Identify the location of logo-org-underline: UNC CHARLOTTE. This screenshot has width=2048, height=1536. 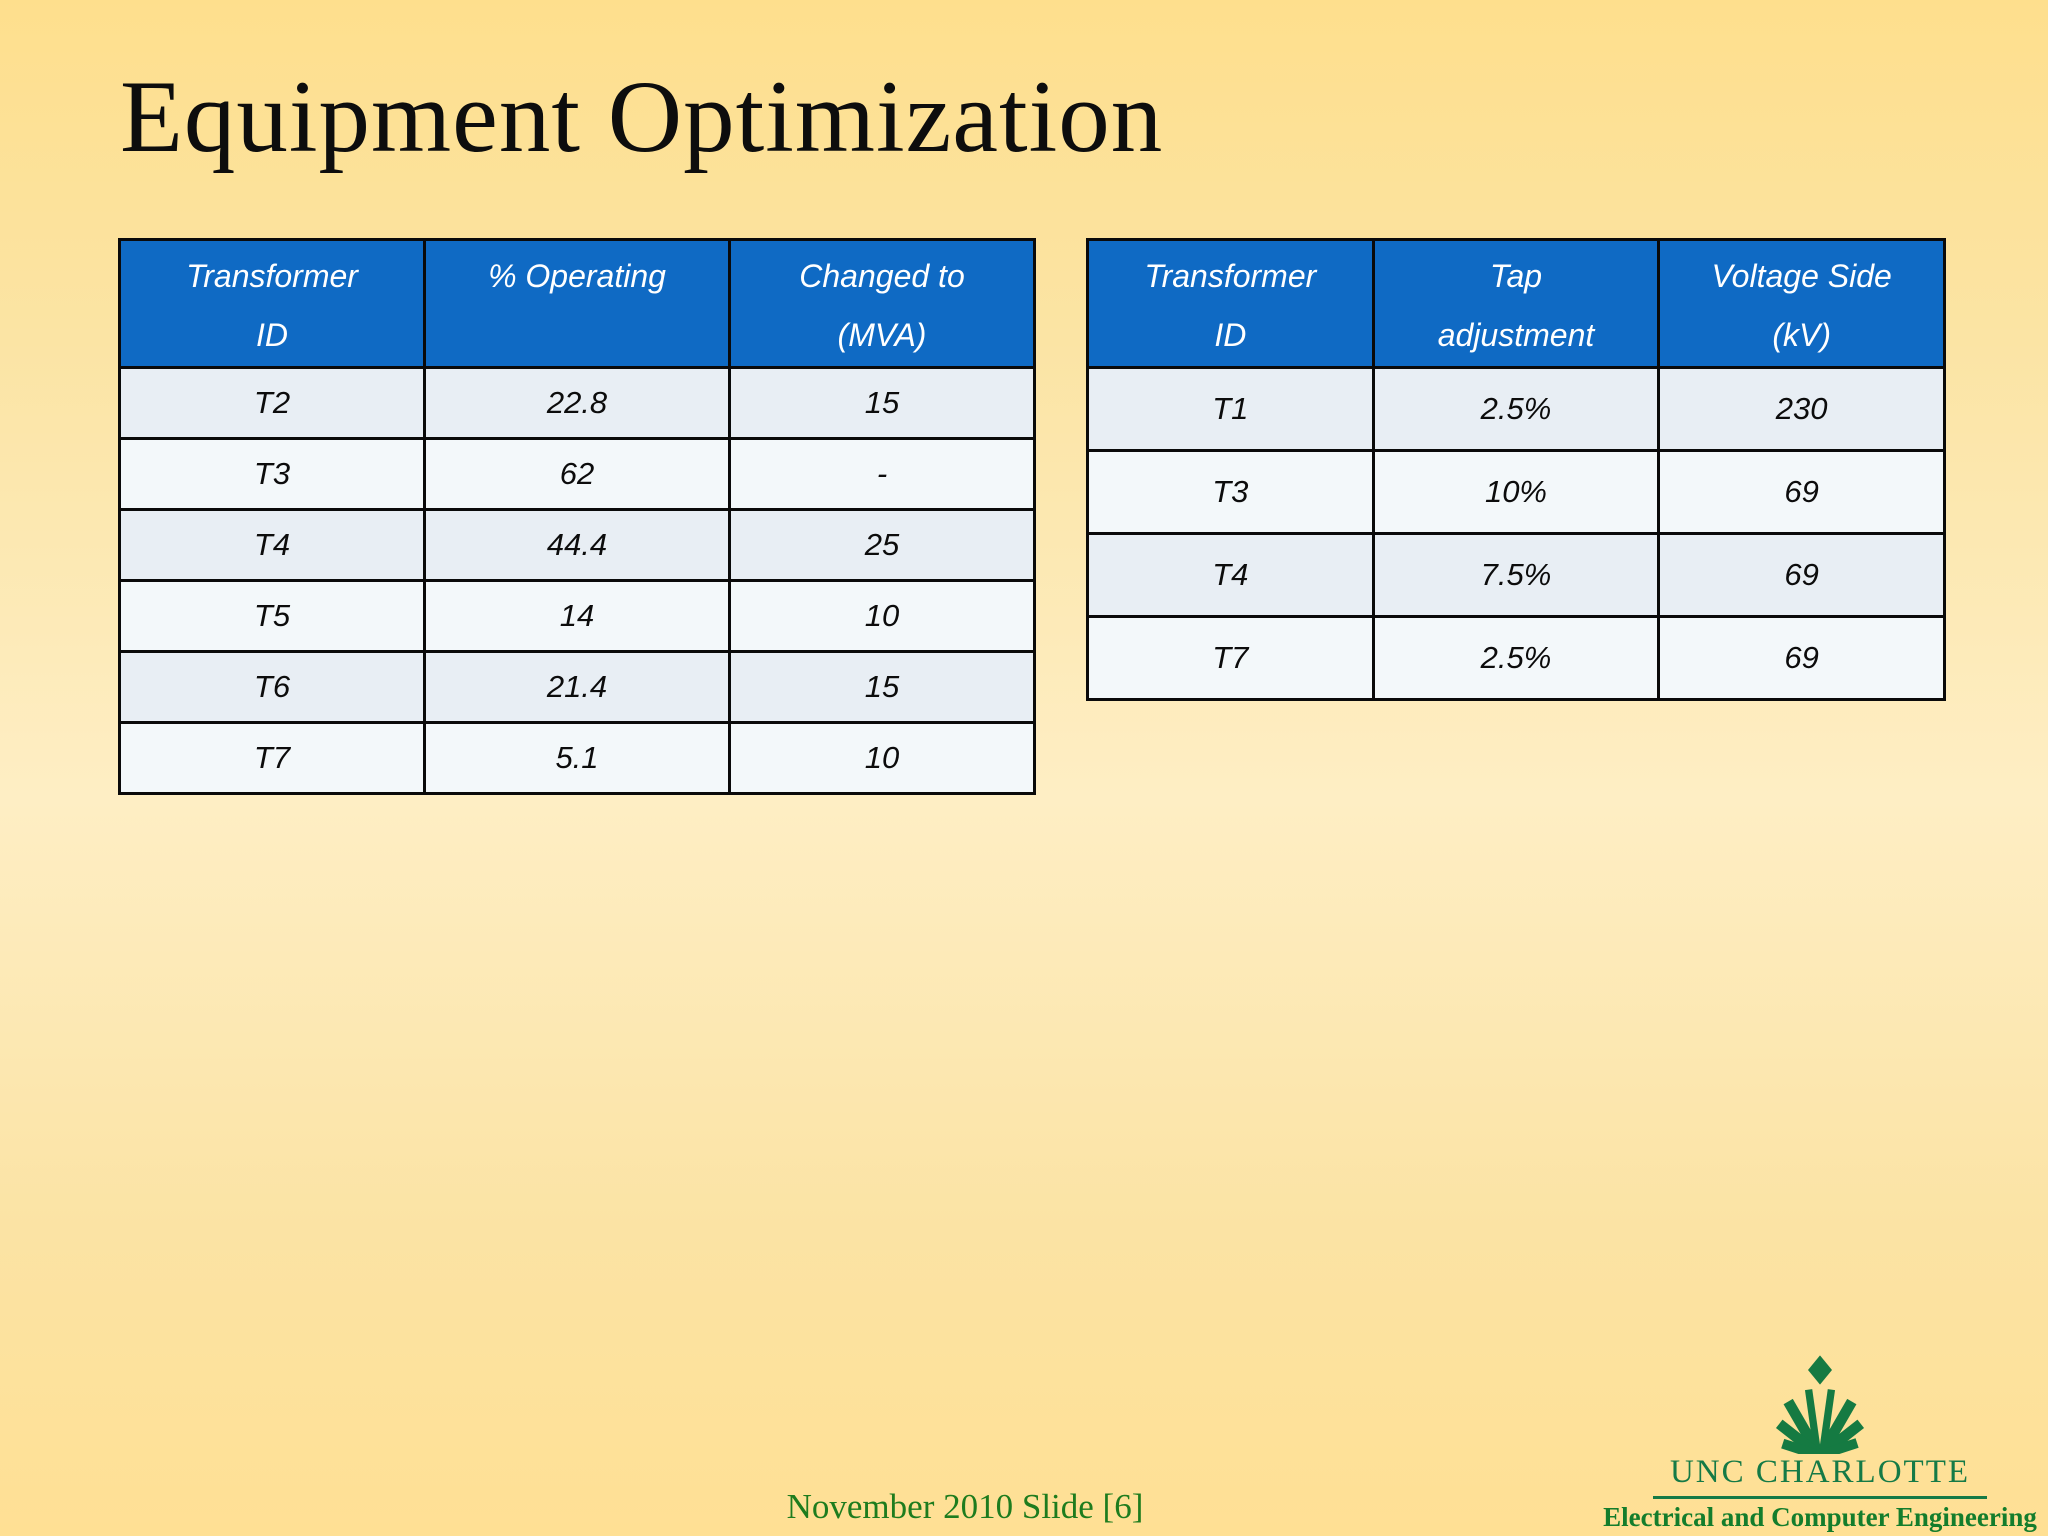
(1820, 1476).